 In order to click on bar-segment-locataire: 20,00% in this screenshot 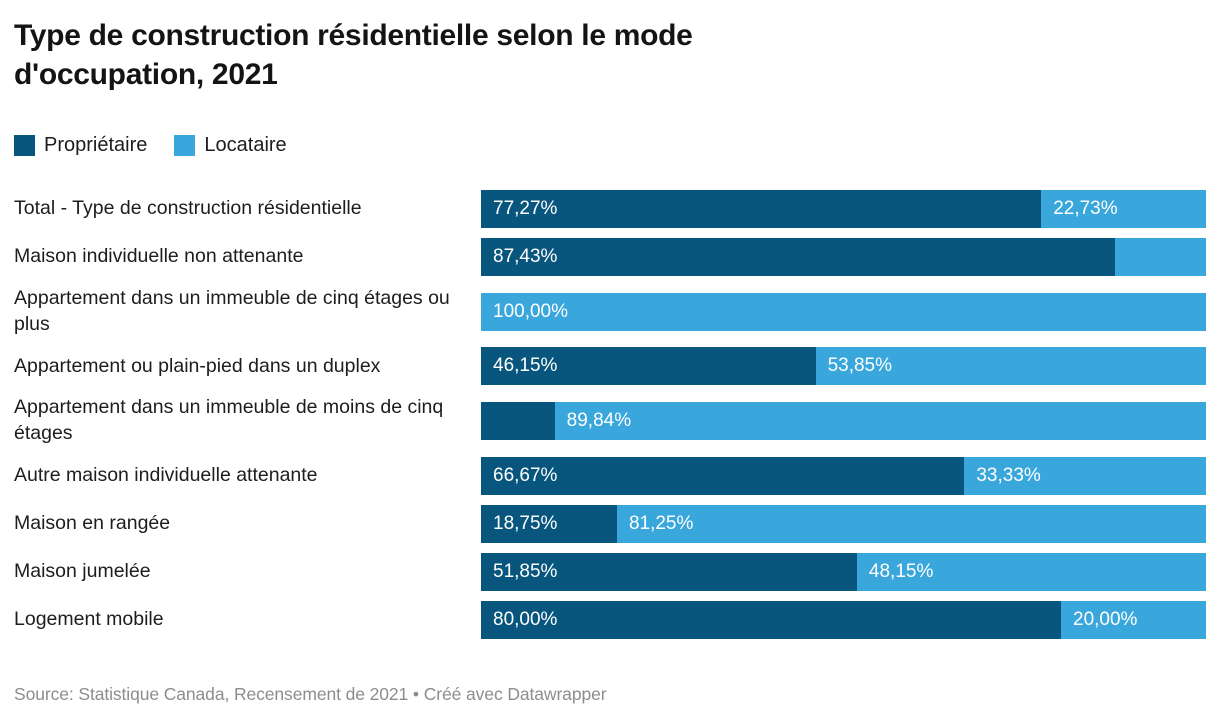, I will do `click(1133, 619)`.